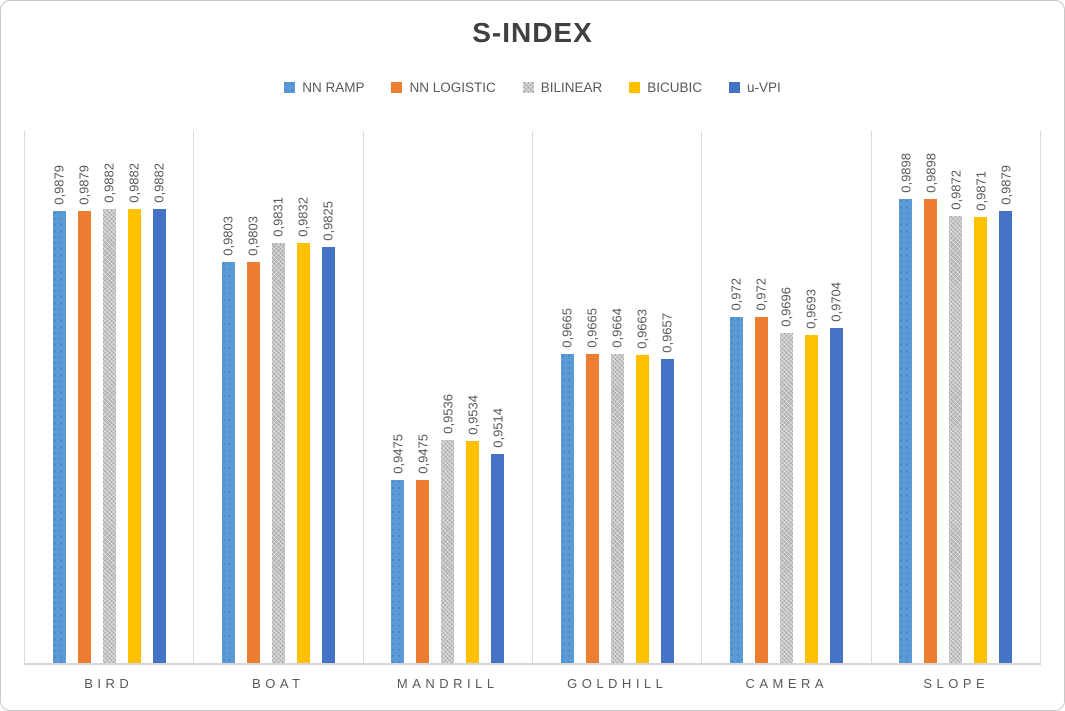 The width and height of the screenshot is (1065, 711). I want to click on bar-slot: 0,9657, so click(667, 397).